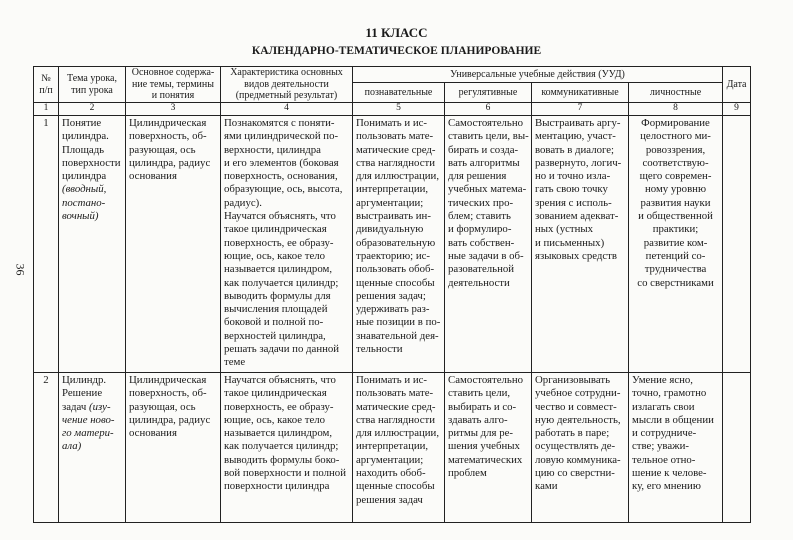  What do you see at coordinates (88, 419) in the screenshot?
I see `text-line: чение ново-` at bounding box center [88, 419].